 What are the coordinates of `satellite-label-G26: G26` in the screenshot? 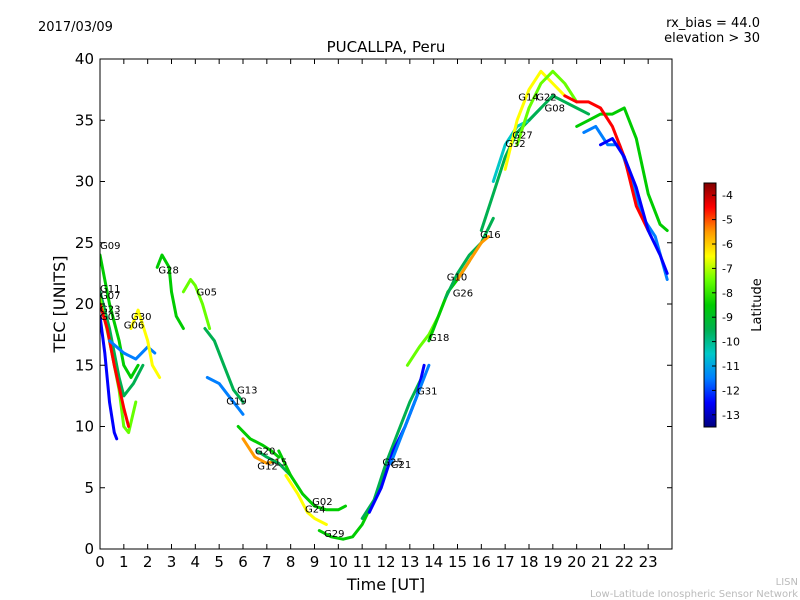 It's located at (463, 294).